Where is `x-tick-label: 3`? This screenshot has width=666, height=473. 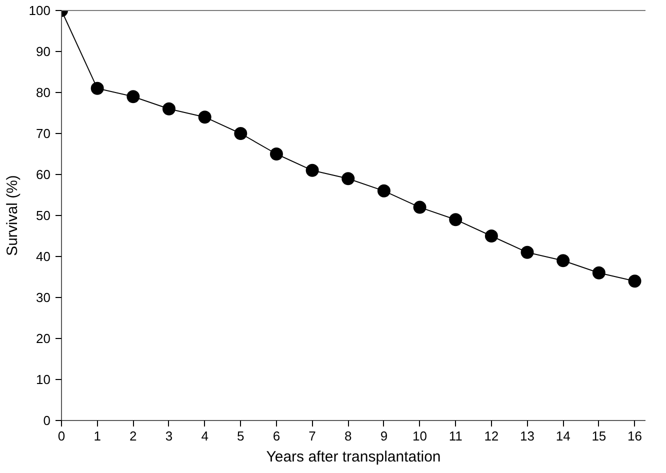
x-tick-label: 3 is located at coordinates (169, 436).